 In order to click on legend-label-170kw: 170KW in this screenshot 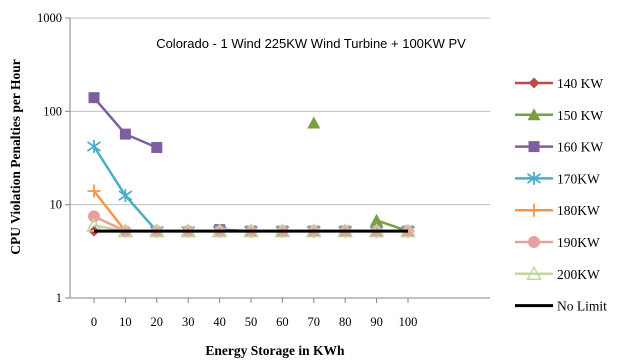, I will do `click(578, 178)`.